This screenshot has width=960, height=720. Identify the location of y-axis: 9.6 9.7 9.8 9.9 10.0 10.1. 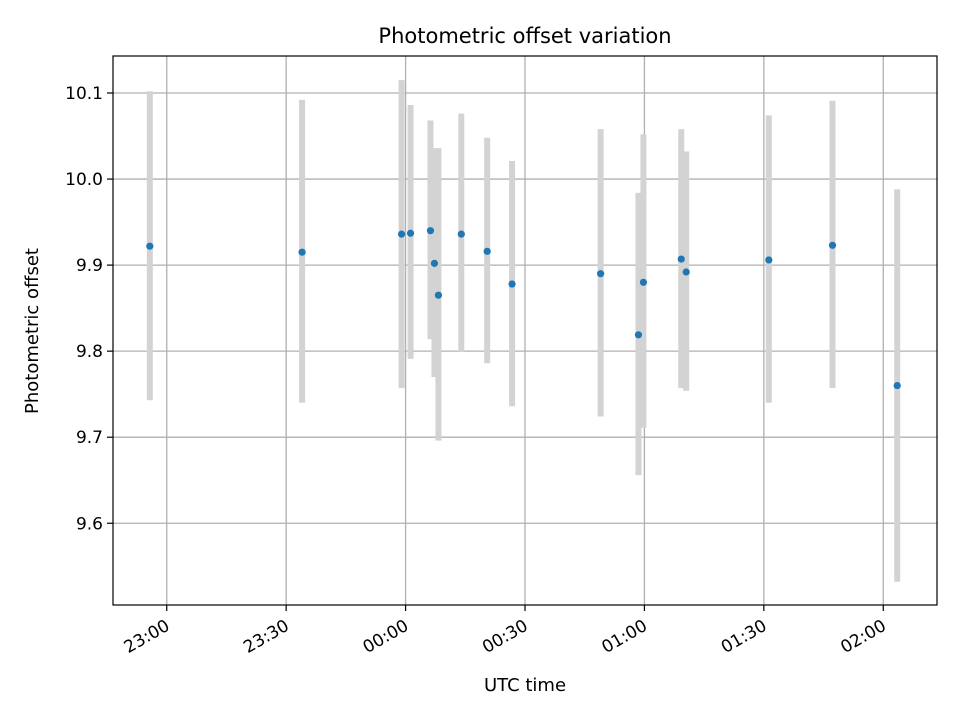
(89, 309).